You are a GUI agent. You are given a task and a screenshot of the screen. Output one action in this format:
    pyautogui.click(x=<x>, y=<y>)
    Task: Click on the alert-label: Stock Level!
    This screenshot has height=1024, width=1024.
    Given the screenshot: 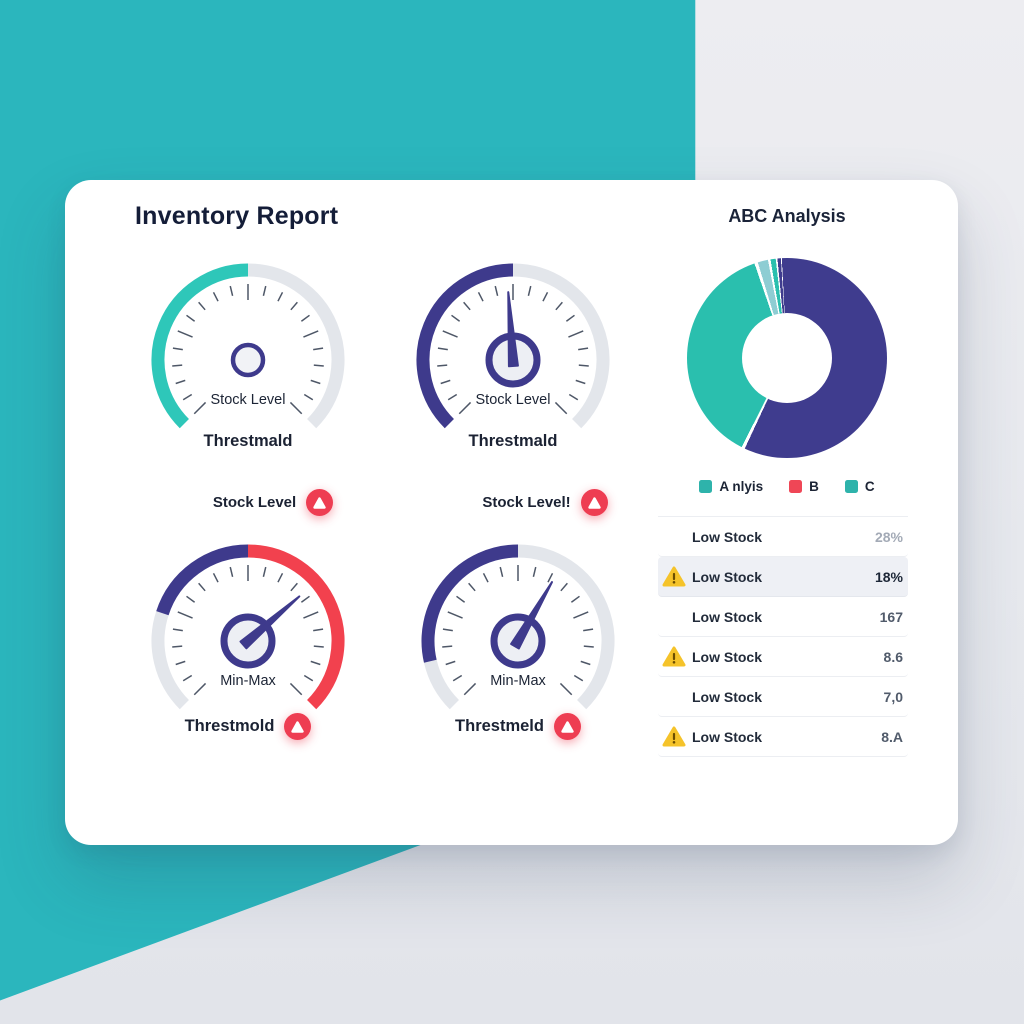 What is the action you would take?
    pyautogui.click(x=526, y=502)
    